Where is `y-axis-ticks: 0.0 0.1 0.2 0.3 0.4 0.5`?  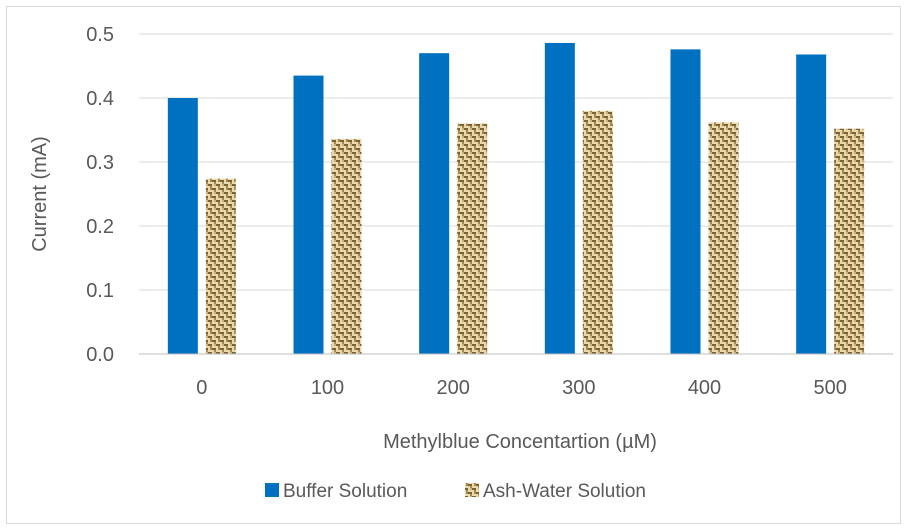 y-axis-ticks: 0.0 0.1 0.2 0.3 0.4 0.5 is located at coordinates (100, 195).